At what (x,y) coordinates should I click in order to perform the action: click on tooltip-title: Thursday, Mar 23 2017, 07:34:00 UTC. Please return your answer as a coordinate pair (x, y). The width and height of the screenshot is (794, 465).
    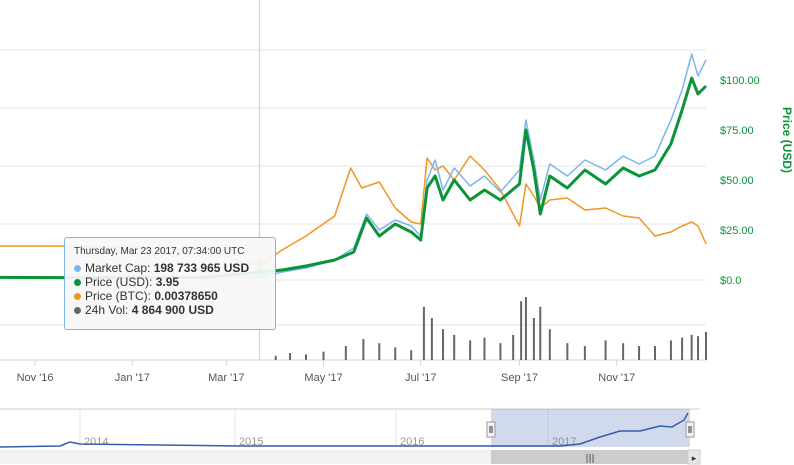
    Looking at the image, I should click on (159, 251).